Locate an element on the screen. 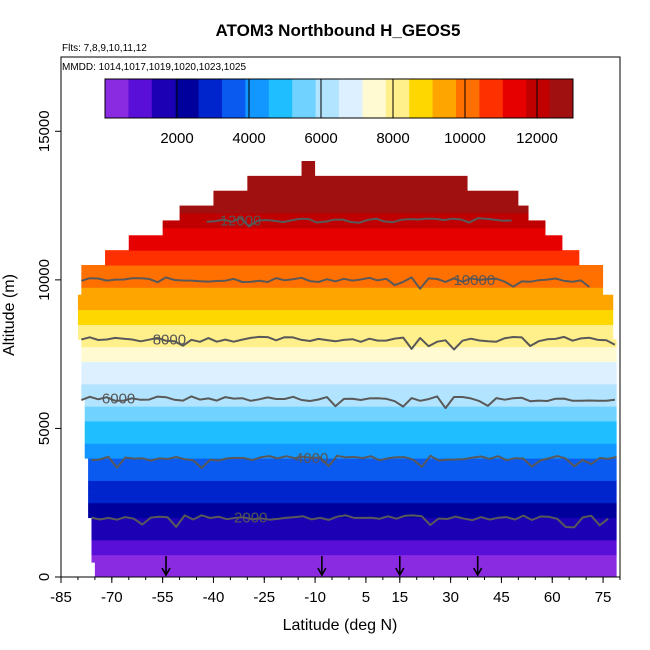 The height and width of the screenshot is (650, 650). contour-label-4000: 4000 is located at coordinates (311, 458).